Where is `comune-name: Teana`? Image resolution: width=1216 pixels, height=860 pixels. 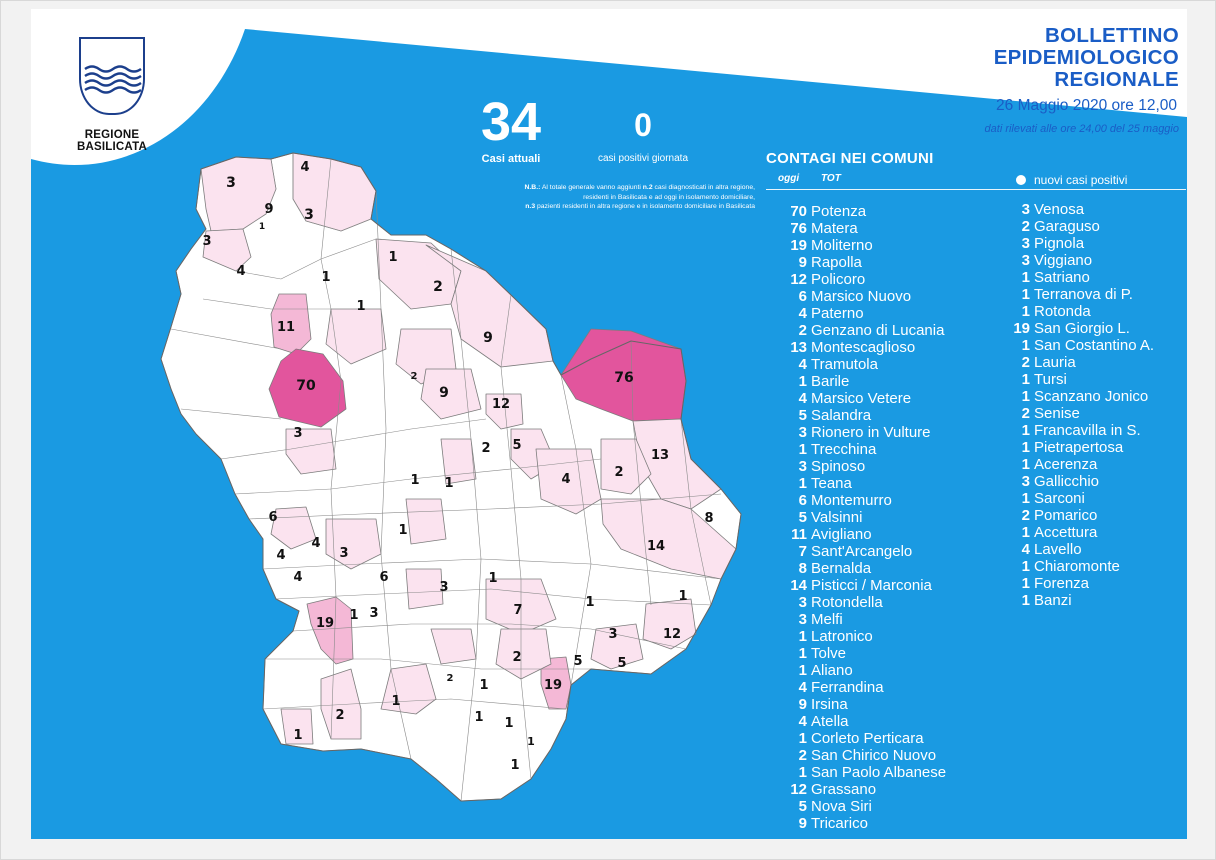 comune-name: Teana is located at coordinates (831, 483).